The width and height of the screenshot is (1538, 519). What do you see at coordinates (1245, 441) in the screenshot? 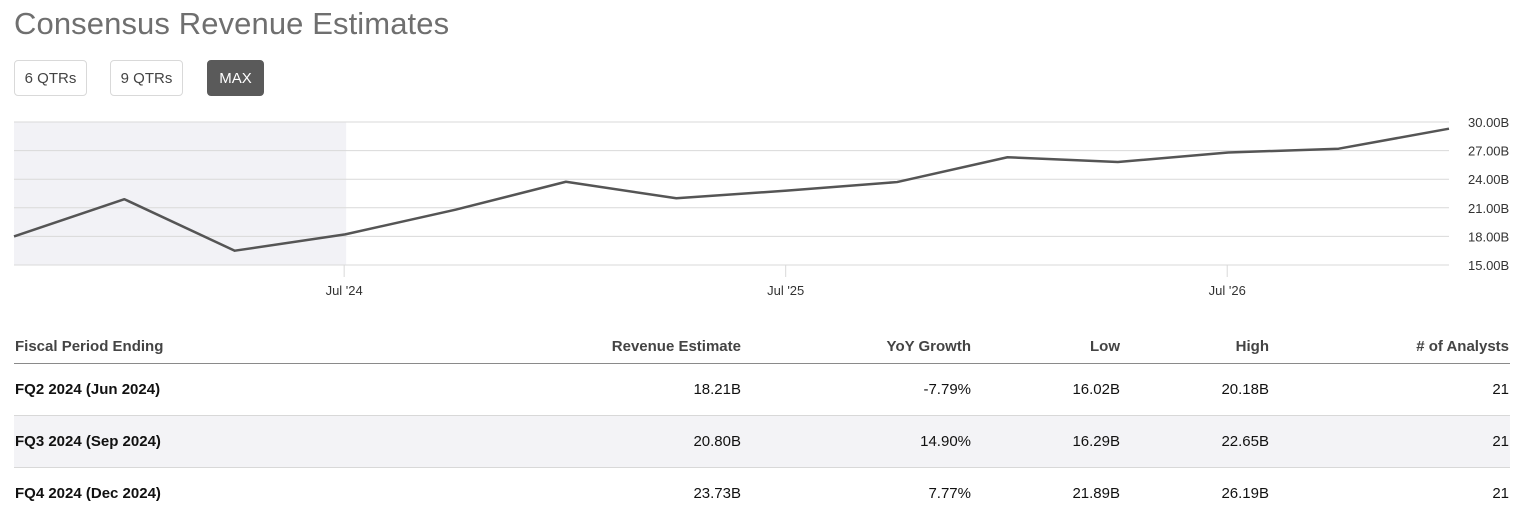
I see `cell-high: 22.65B` at bounding box center [1245, 441].